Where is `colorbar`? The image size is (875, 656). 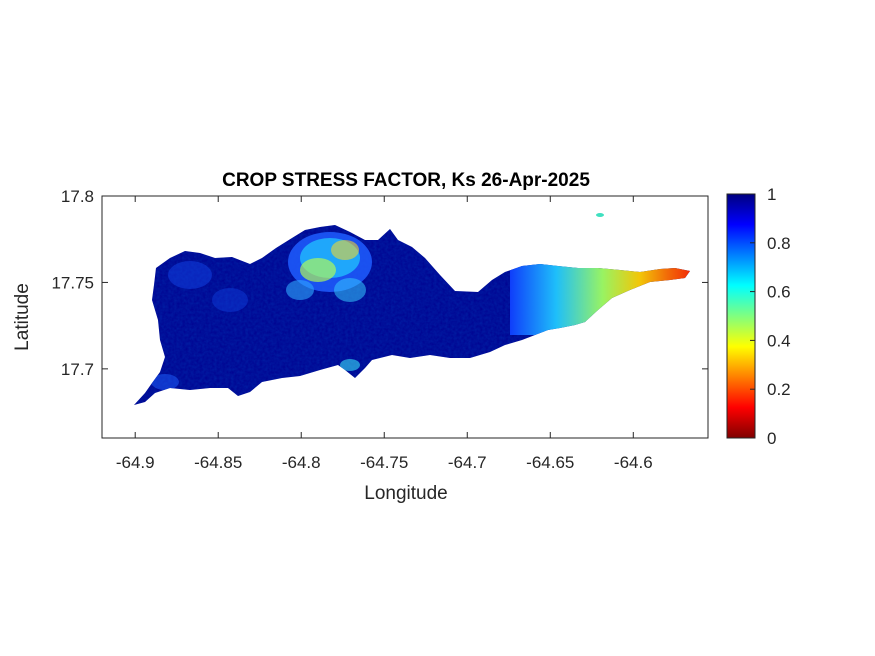 colorbar is located at coordinates (741, 316).